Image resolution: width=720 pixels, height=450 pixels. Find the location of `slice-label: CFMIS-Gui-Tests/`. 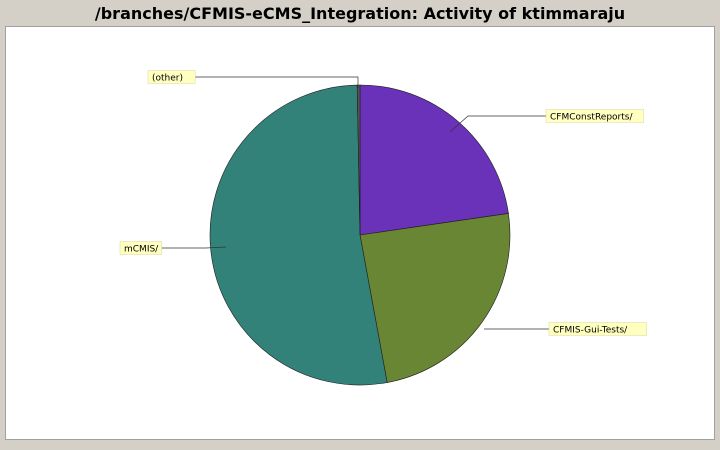

slice-label: CFMIS-Gui-Tests/ is located at coordinates (590, 331).